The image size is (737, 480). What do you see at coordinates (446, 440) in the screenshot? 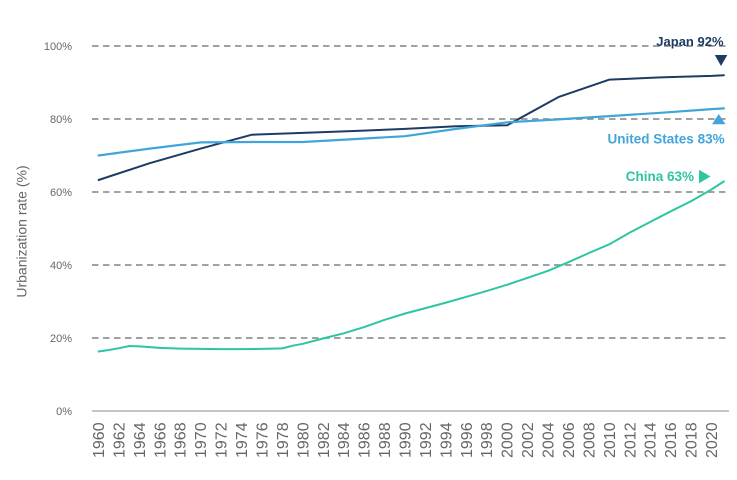
I see `svg-text: 1994` at bounding box center [446, 440].